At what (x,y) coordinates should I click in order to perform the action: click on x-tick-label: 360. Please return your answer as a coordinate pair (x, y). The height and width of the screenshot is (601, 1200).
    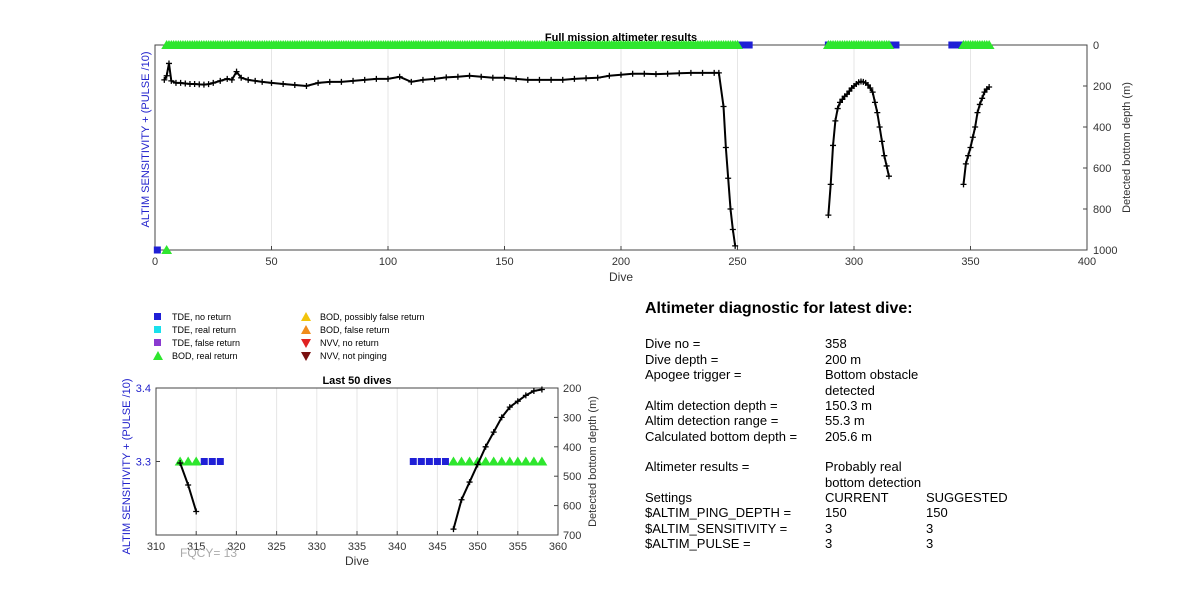
    Looking at the image, I should click on (558, 547).